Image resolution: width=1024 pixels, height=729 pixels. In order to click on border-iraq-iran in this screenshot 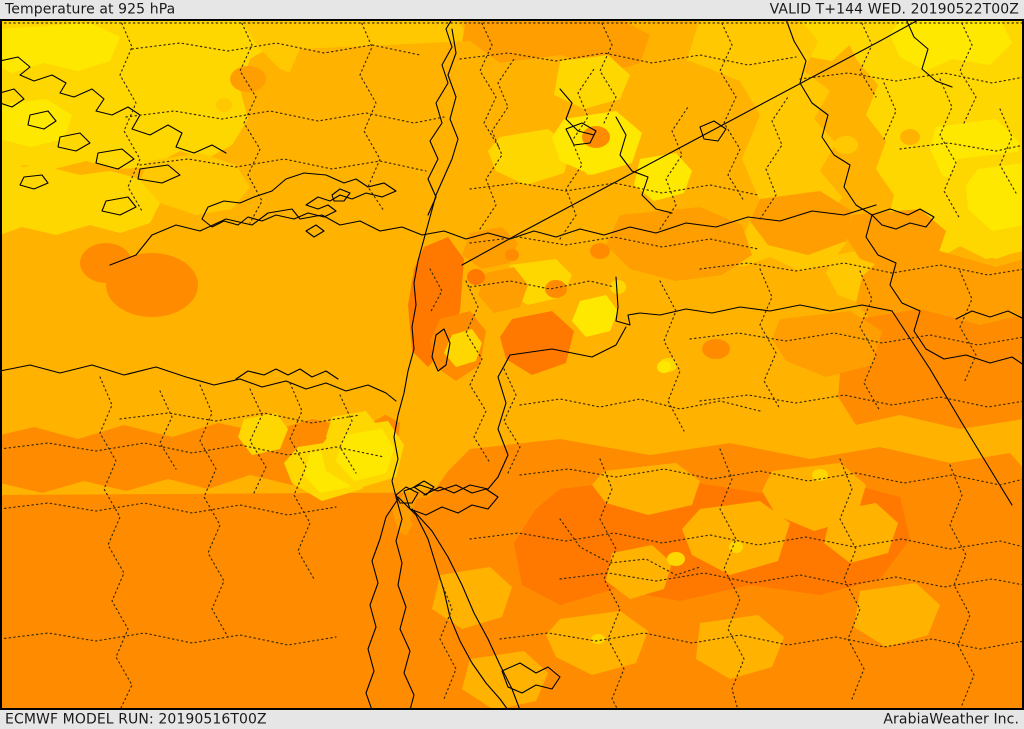, I will do `click(869, 189)`.